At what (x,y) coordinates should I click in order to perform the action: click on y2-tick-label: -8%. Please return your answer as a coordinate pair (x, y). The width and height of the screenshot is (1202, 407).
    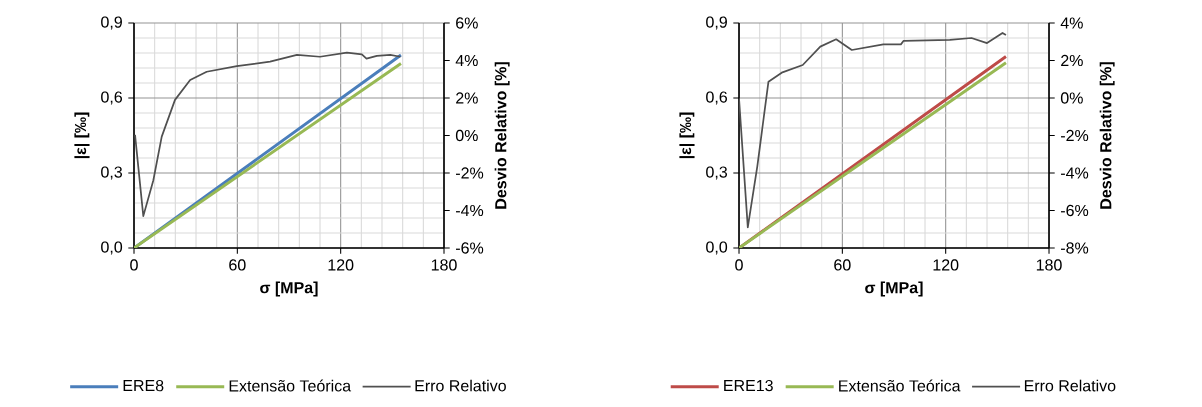
    Looking at the image, I should click on (1075, 248).